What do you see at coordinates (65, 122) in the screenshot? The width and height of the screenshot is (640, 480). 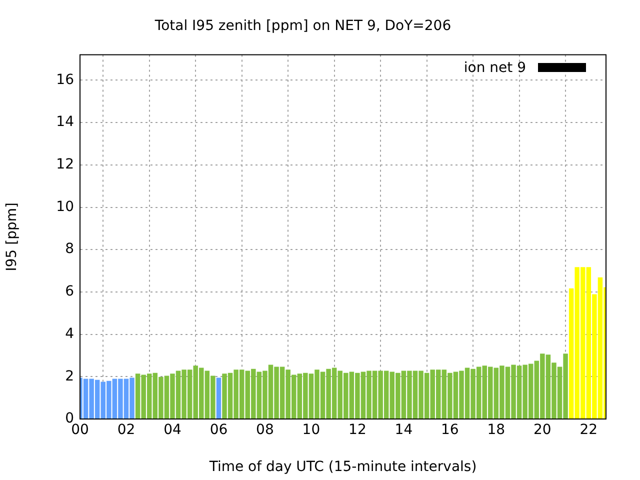 I see `y-tick-label: 14` at bounding box center [65, 122].